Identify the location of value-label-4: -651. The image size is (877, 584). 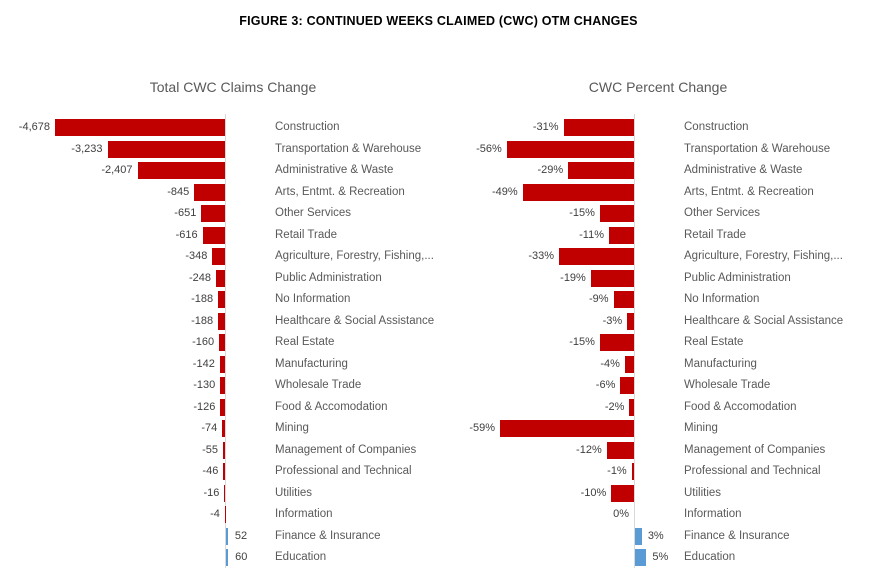
(185, 213).